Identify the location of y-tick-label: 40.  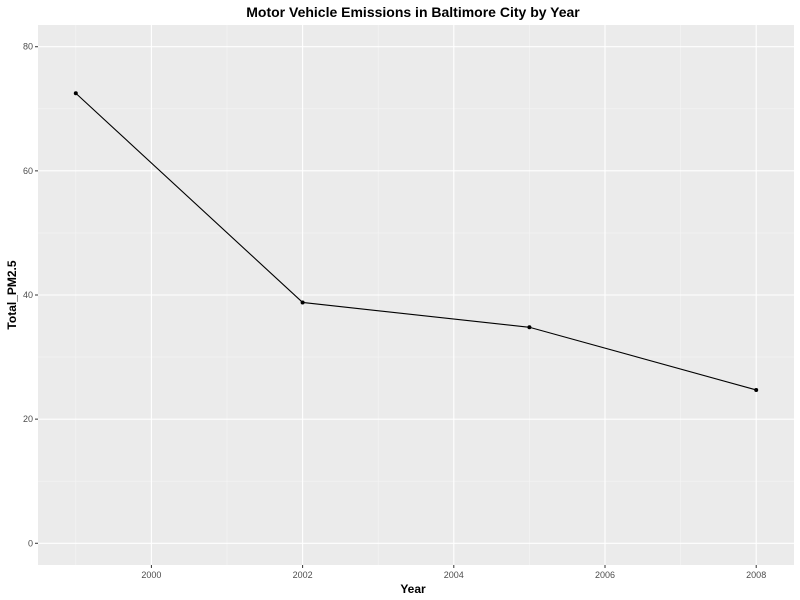
(28, 295).